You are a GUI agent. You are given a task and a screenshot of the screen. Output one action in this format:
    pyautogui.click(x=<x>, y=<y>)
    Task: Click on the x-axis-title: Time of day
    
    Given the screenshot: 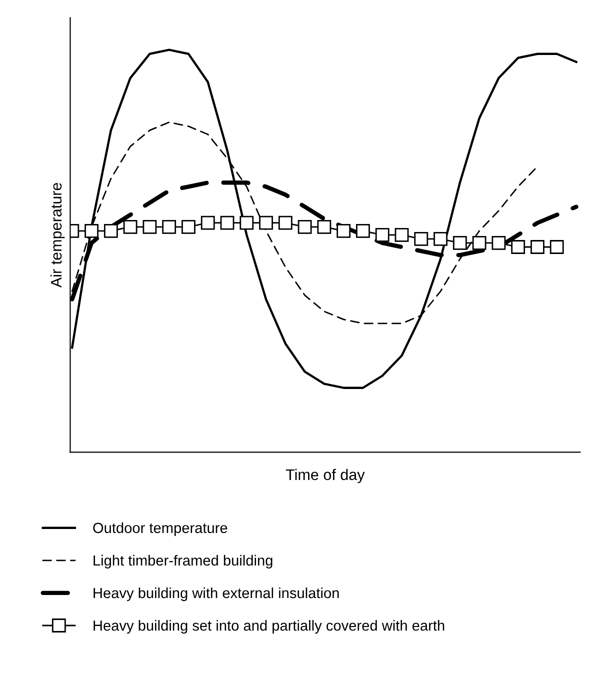 What is the action you would take?
    pyautogui.click(x=325, y=476)
    